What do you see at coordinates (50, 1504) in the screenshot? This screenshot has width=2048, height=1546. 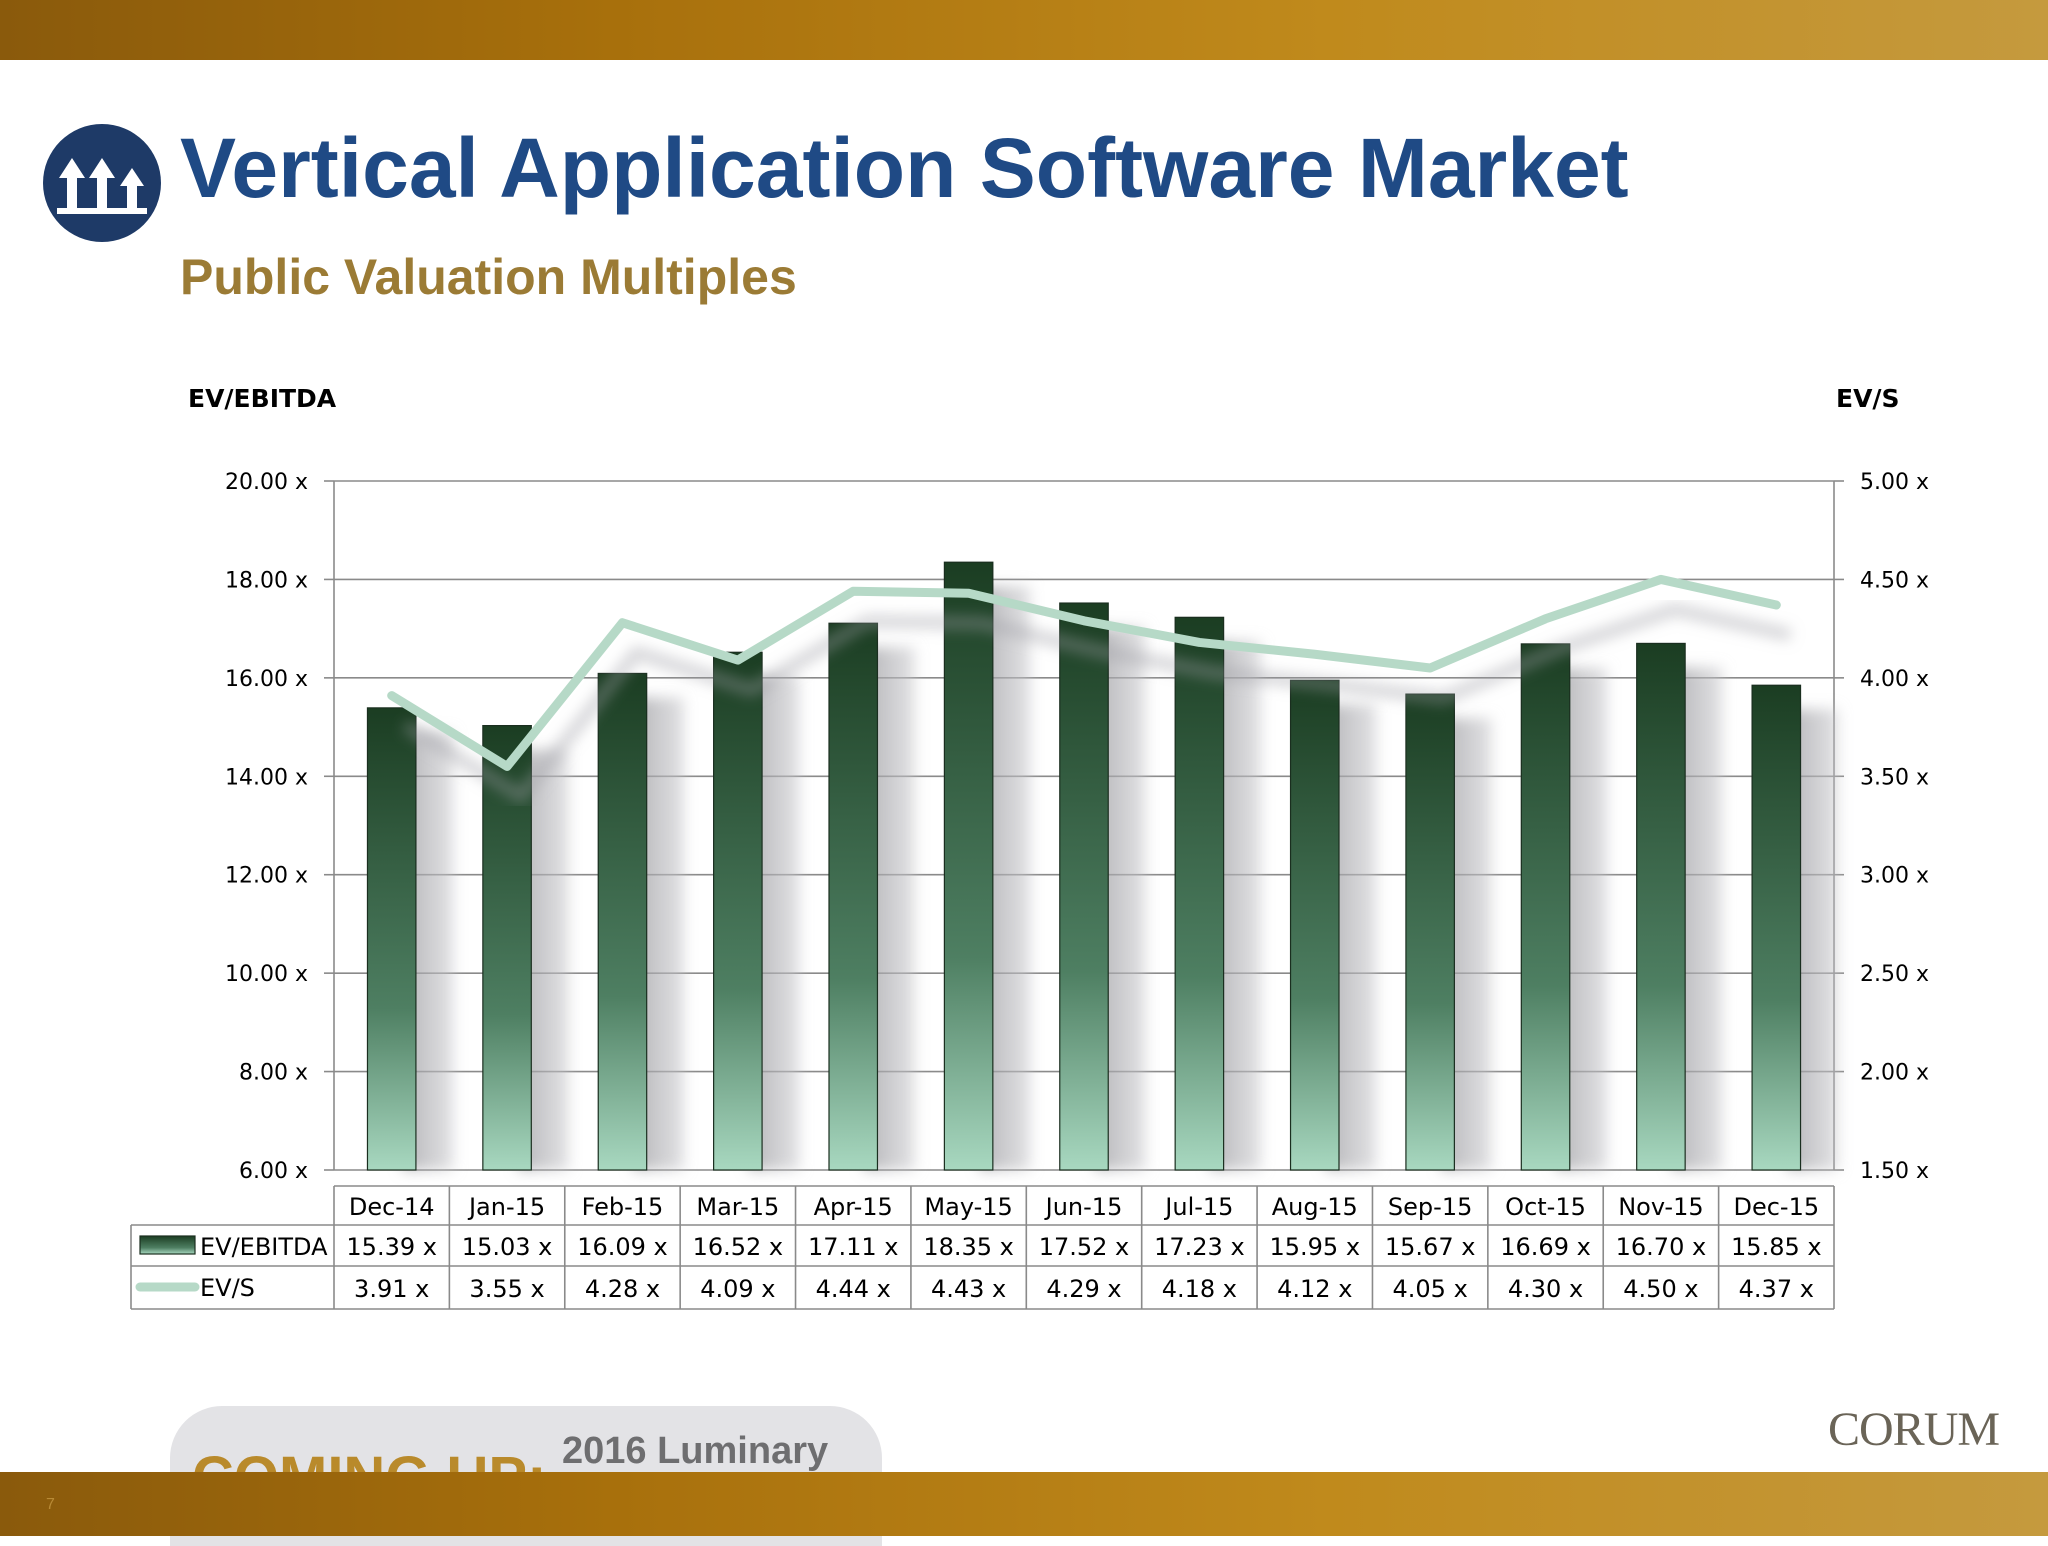 I see `page-number: 7` at bounding box center [50, 1504].